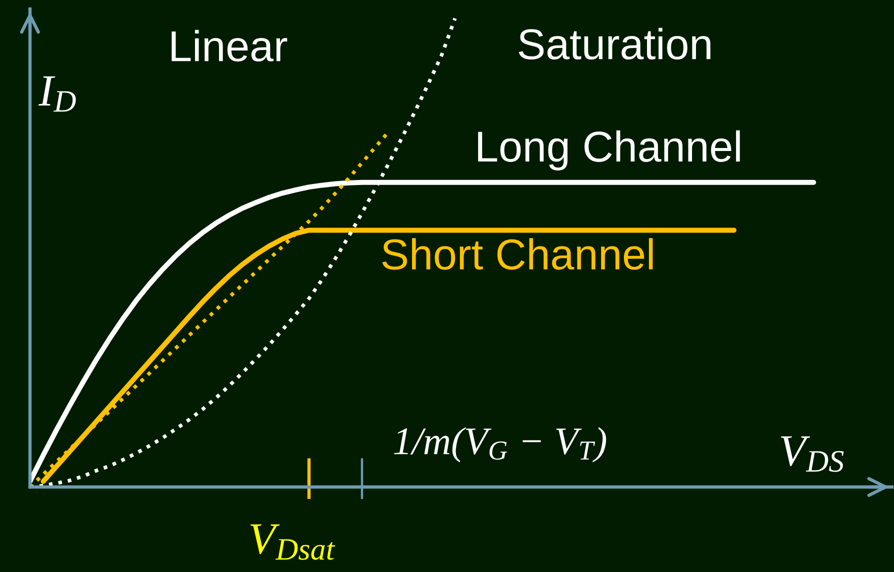 The height and width of the screenshot is (572, 894). Describe the element at coordinates (500, 444) in the screenshot. I see `annotation: 1/m(V$_{G}$ − V$_{T}$)` at that location.